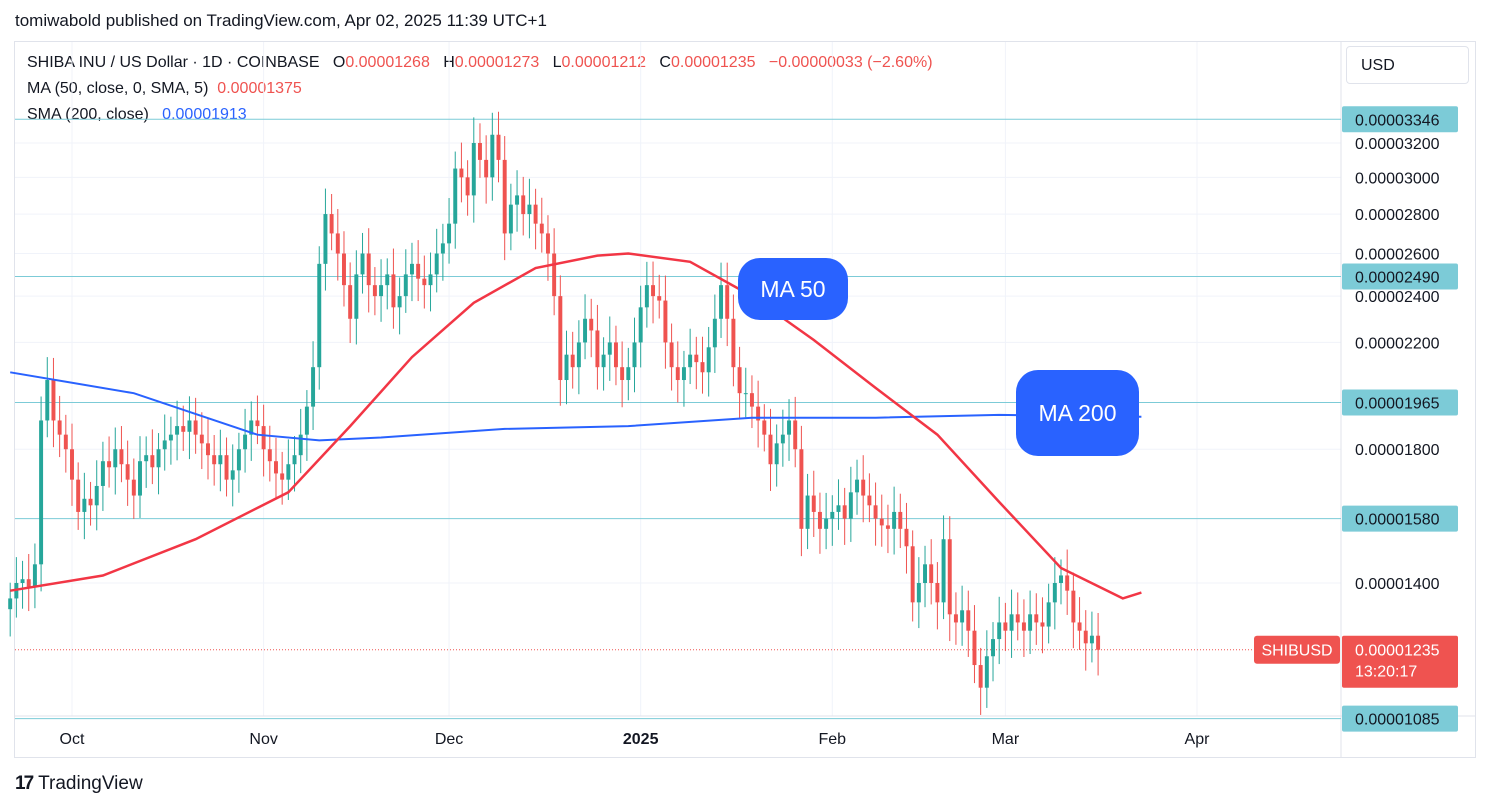 This screenshot has height=811, width=1491. I want to click on x-tick-label-3: 2025, so click(641, 739).